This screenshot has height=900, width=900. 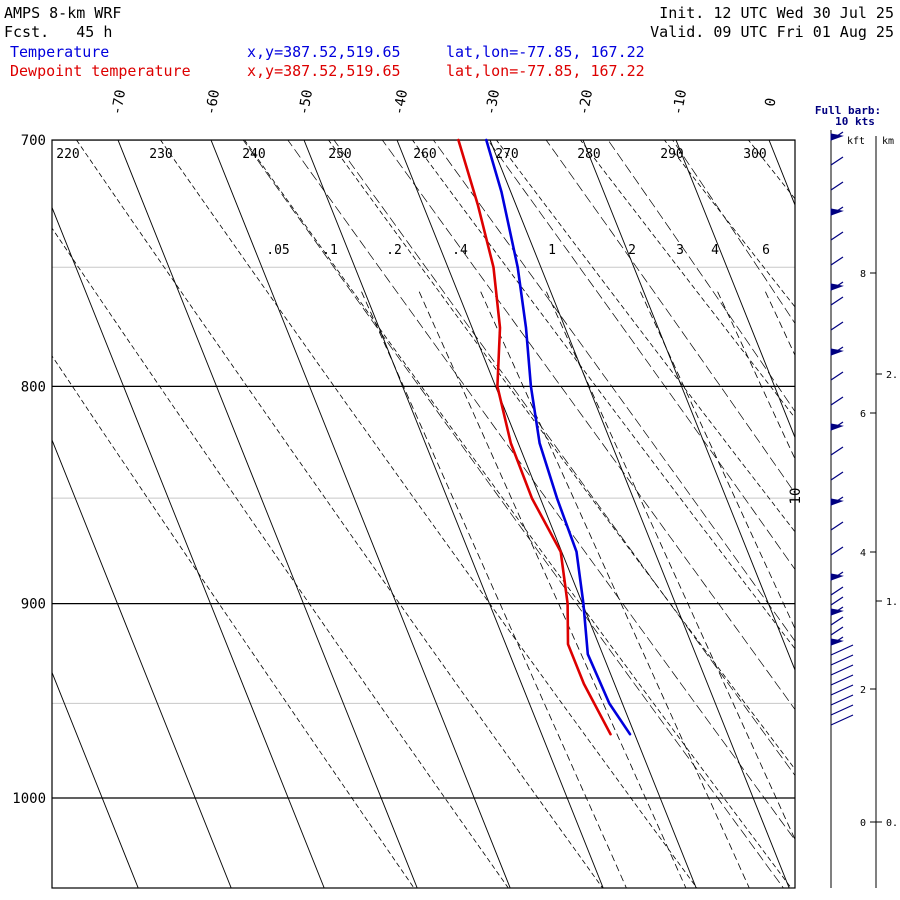 What do you see at coordinates (856, 141) in the screenshot?
I see `kft-label: kft` at bounding box center [856, 141].